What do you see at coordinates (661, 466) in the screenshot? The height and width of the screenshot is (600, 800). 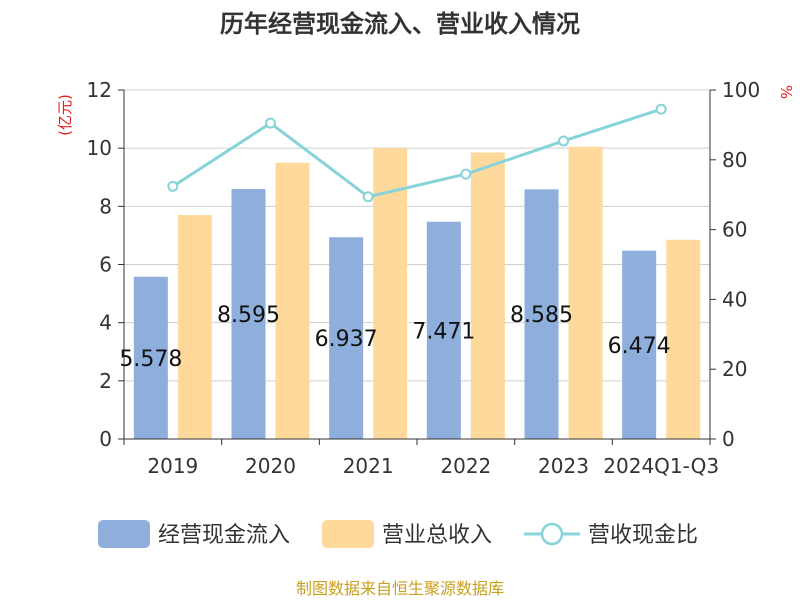 I see `x-tick-label: 2024Q1-Q3` at bounding box center [661, 466].